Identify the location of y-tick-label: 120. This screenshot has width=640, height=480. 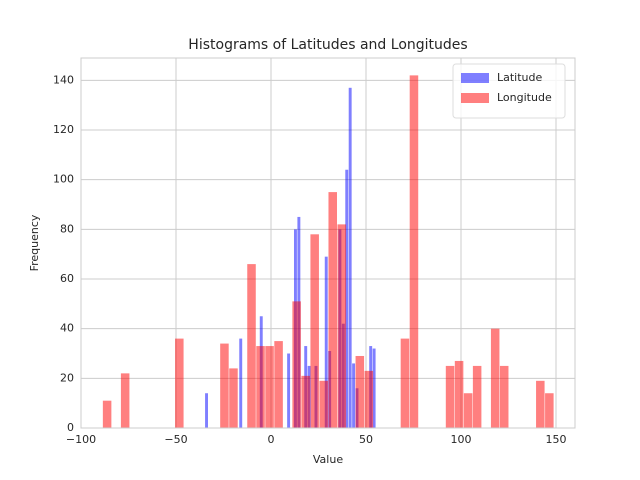
(63, 129).